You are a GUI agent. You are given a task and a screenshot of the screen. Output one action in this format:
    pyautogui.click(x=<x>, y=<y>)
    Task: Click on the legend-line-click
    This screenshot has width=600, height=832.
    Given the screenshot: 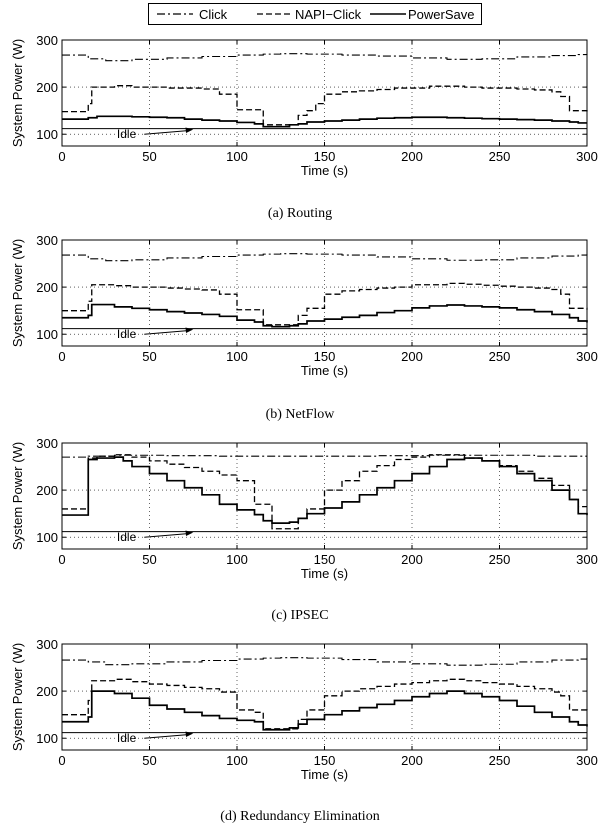 What is the action you would take?
    pyautogui.click(x=175, y=14)
    